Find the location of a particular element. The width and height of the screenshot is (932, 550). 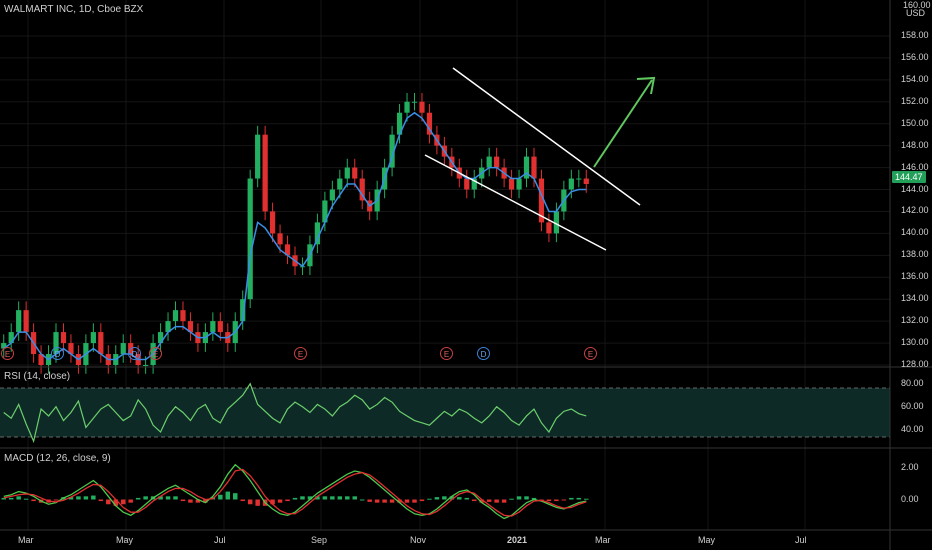

trendlines is located at coordinates (540, 159).